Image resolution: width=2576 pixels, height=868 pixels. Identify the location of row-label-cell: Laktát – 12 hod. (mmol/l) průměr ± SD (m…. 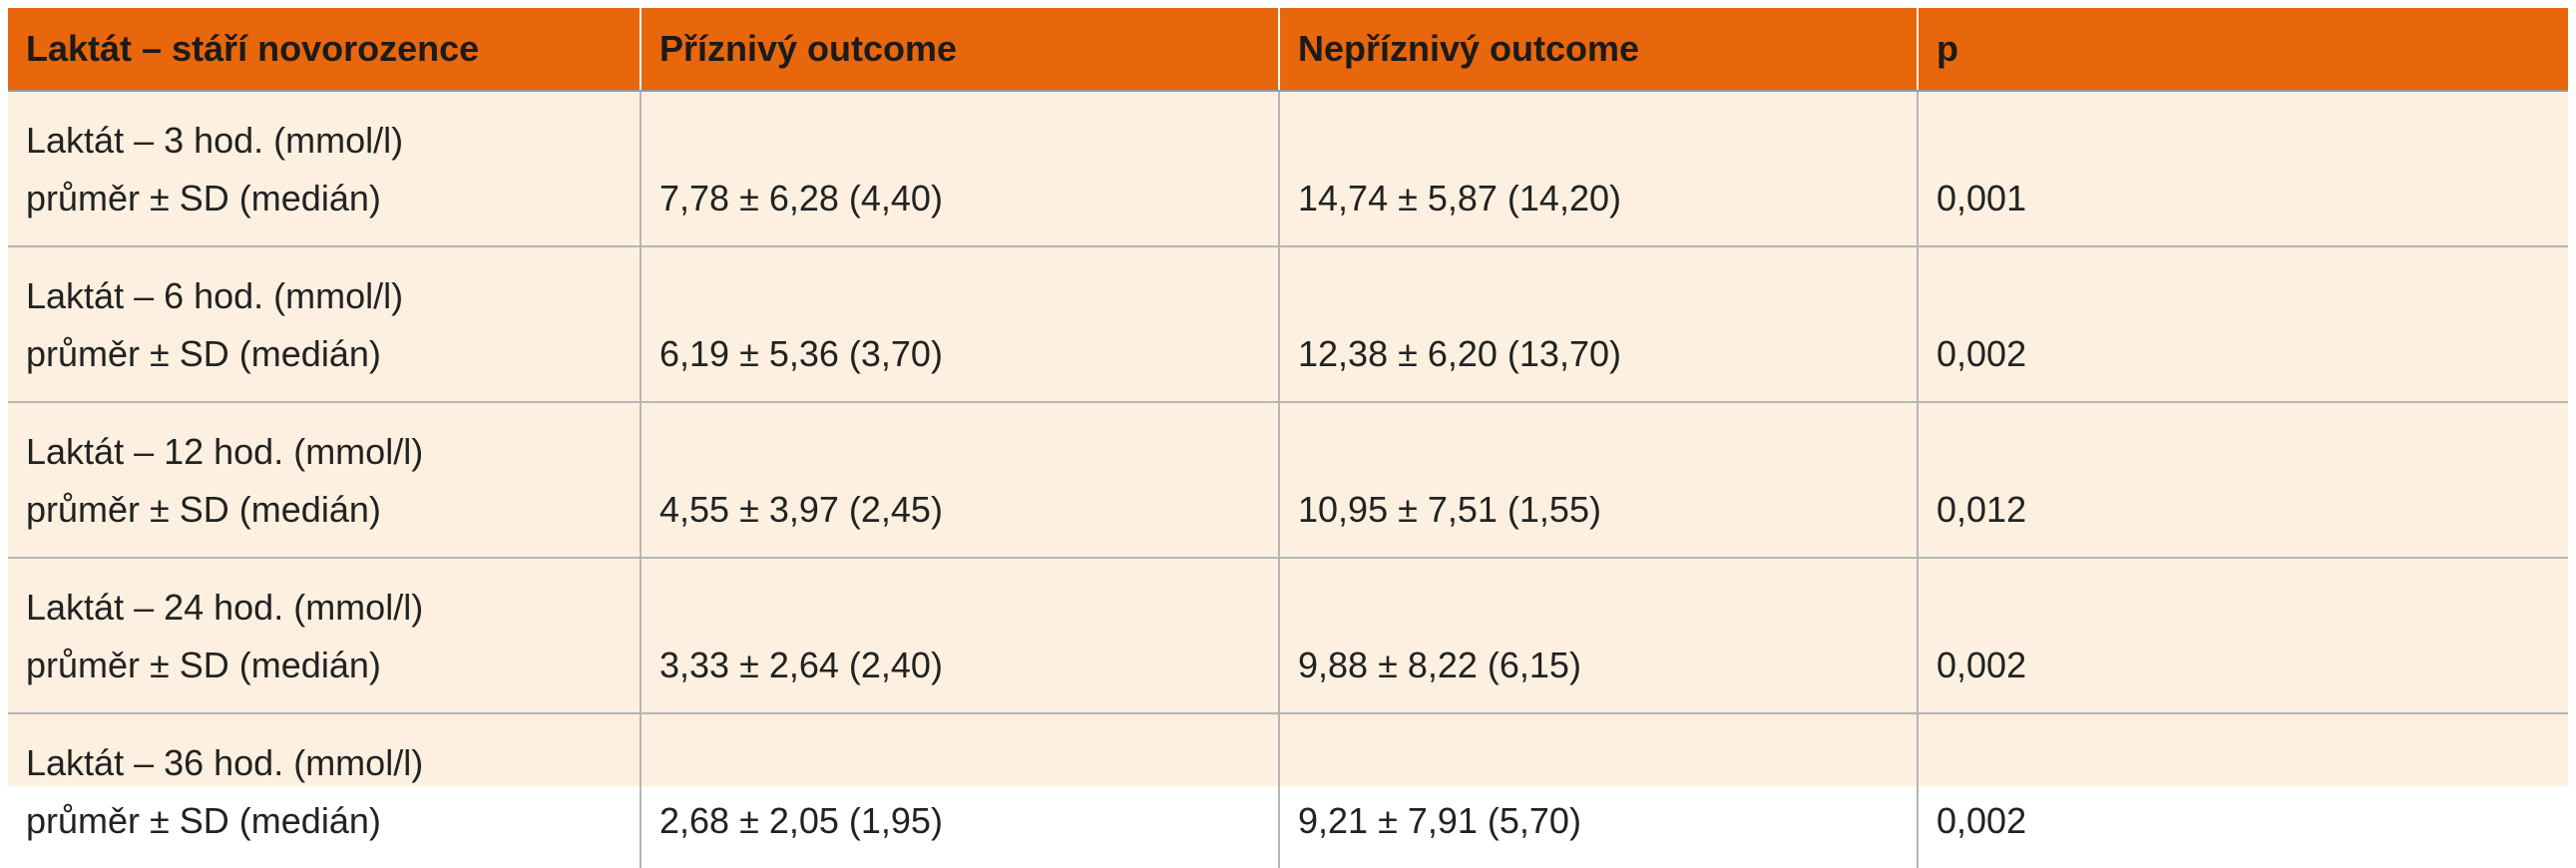
(325, 480).